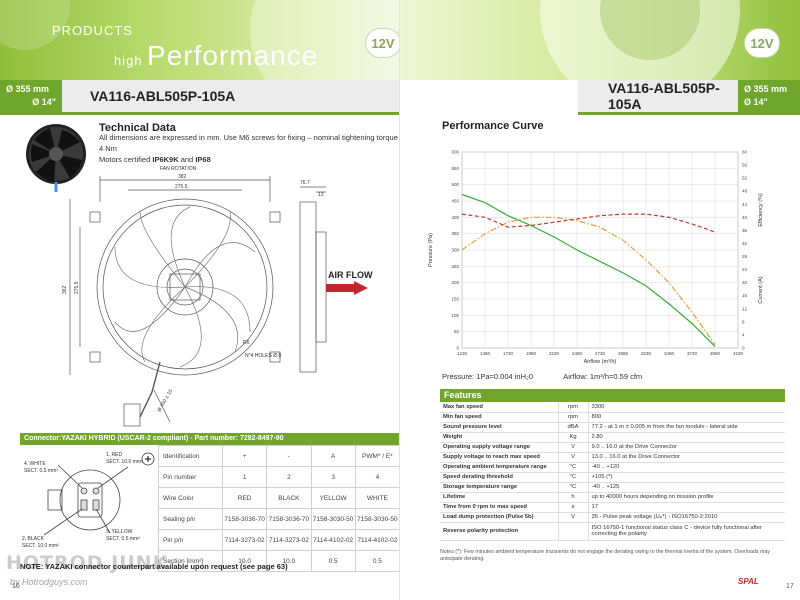  I want to click on size-mm-right: Ø 355 mm, so click(766, 89).